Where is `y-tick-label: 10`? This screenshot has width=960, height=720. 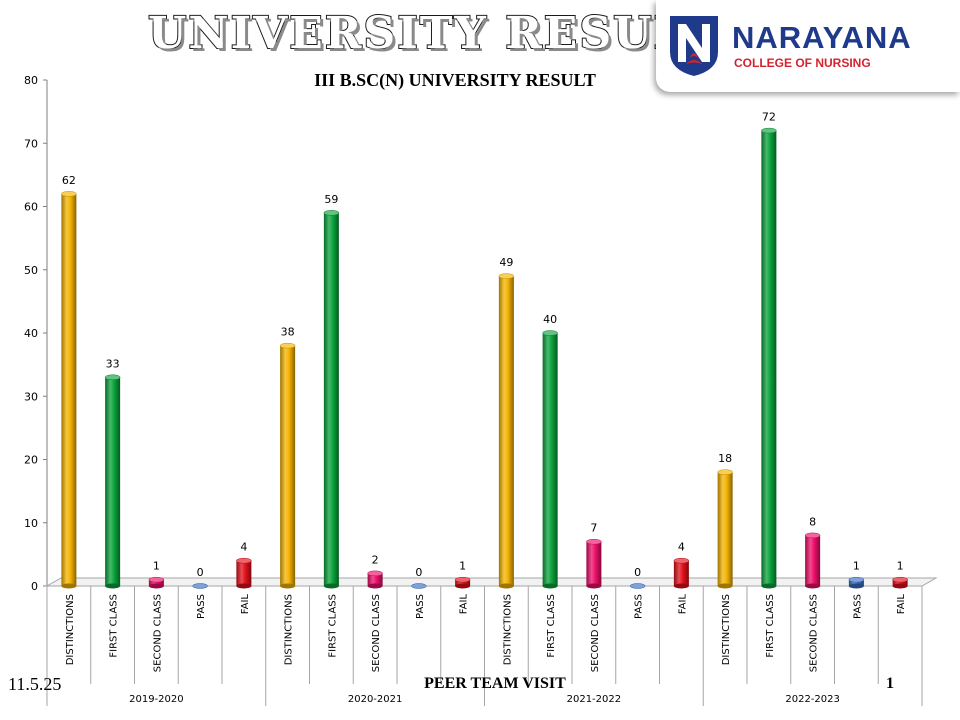 y-tick-label: 10 is located at coordinates (31, 523).